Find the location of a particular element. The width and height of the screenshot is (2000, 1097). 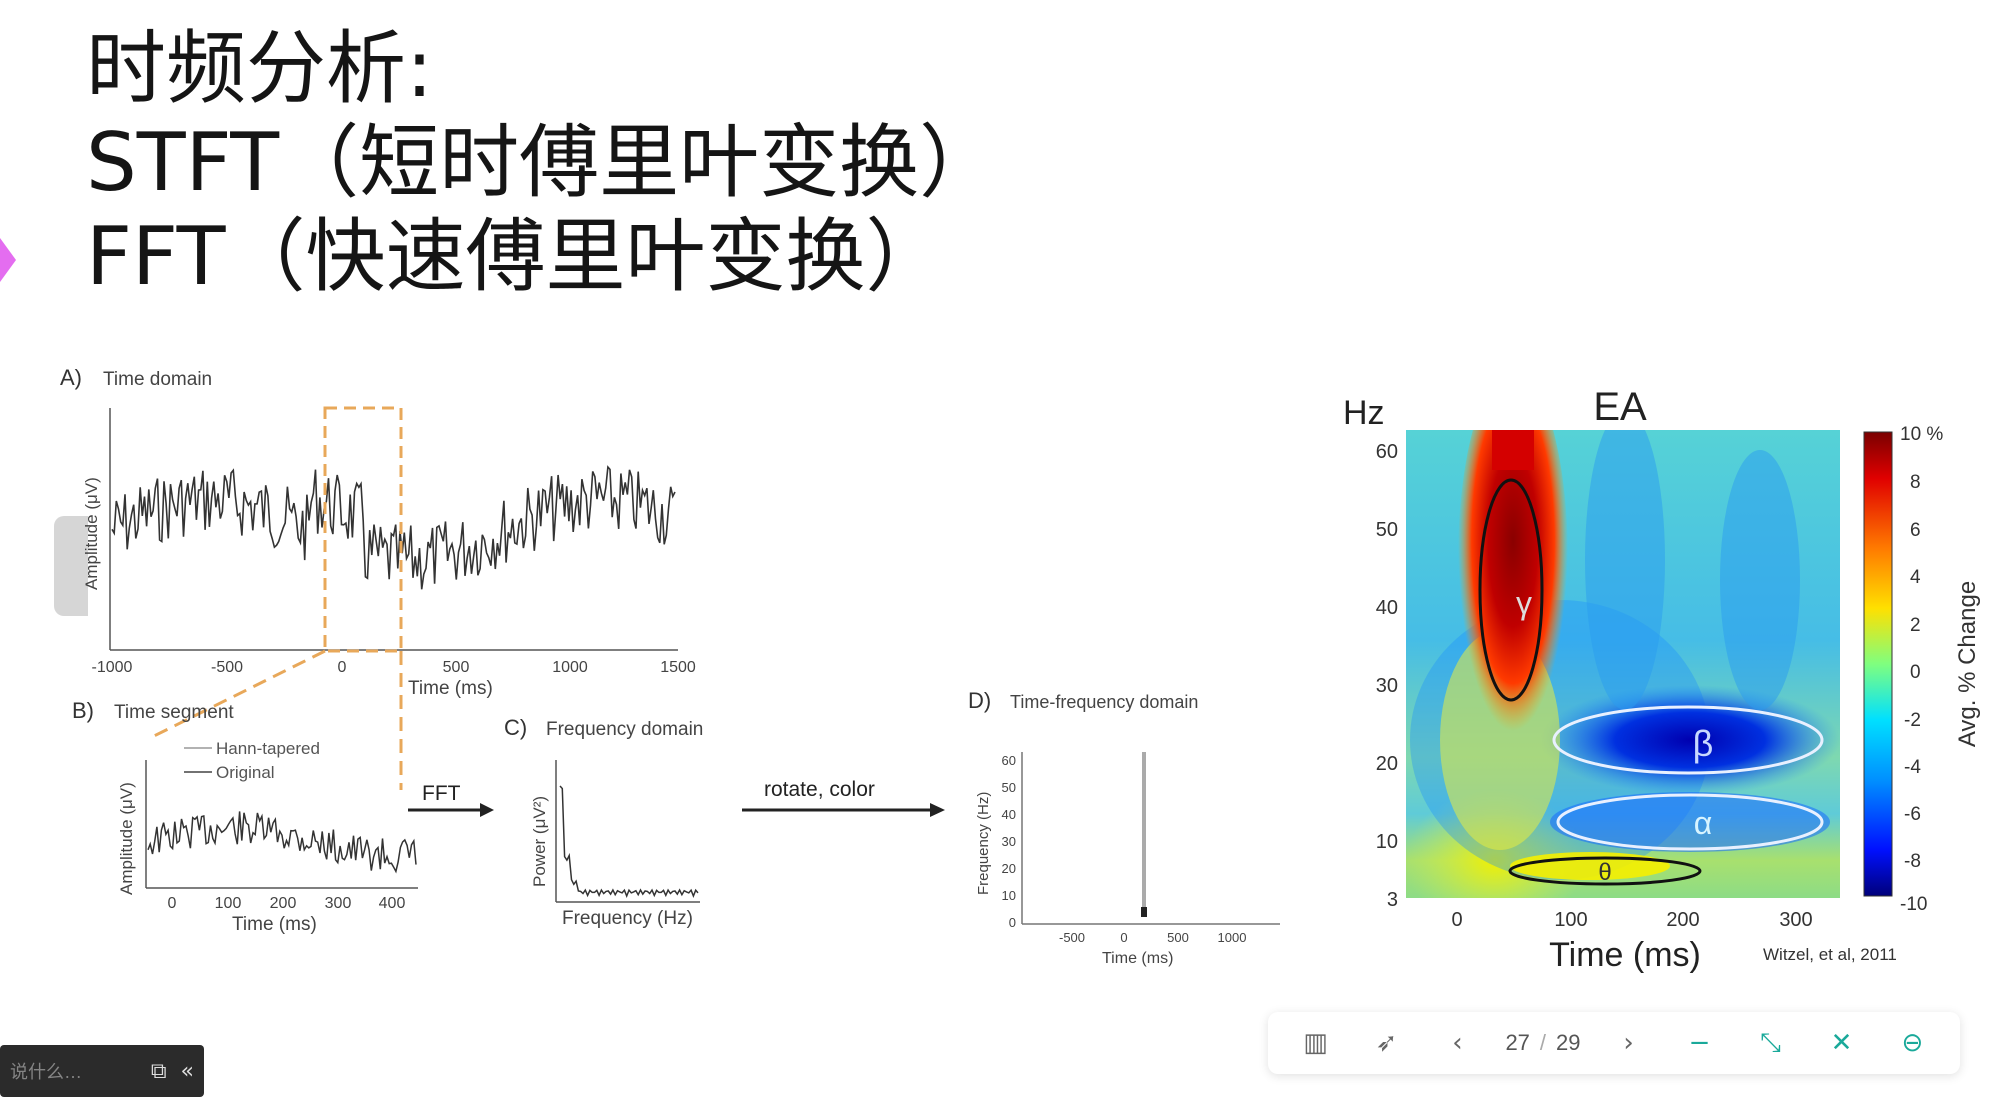

side-panel-handle is located at coordinates (71, 566).